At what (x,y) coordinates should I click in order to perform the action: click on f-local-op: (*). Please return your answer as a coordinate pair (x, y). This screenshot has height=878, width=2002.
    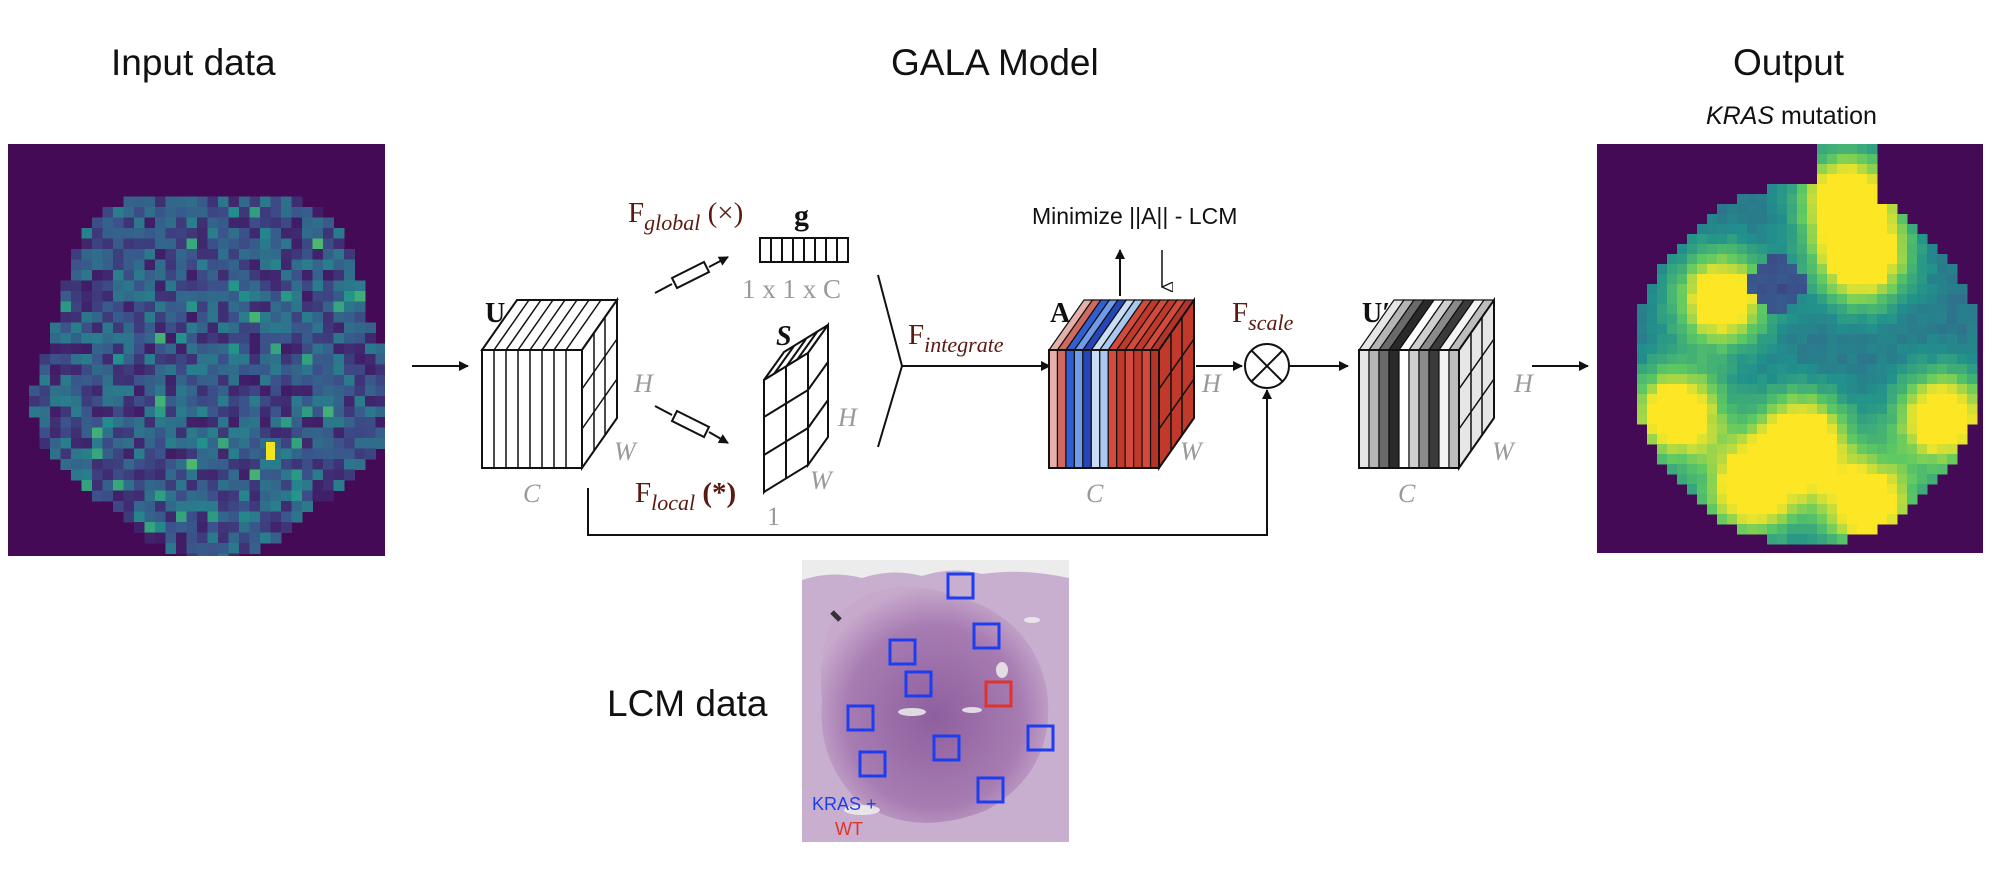
    Looking at the image, I should click on (715, 493).